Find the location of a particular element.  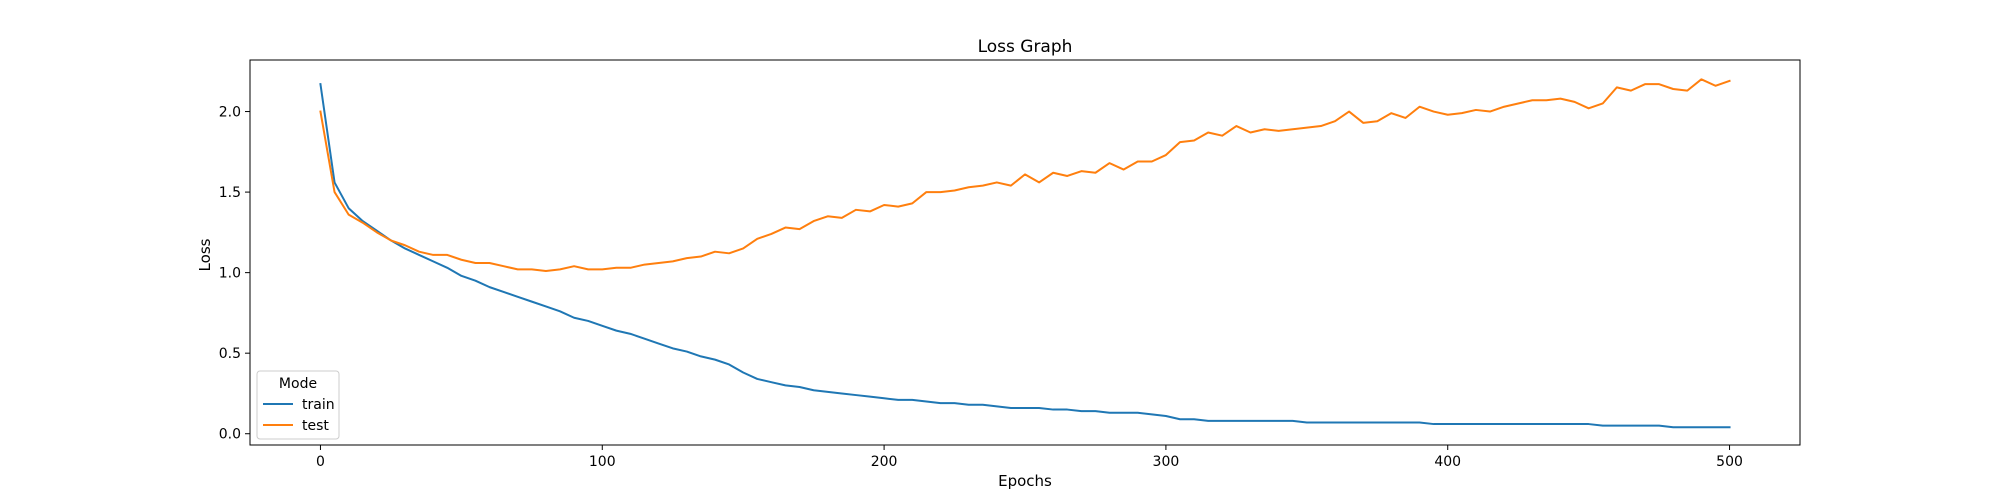

legend-label-test: test is located at coordinates (315, 426).